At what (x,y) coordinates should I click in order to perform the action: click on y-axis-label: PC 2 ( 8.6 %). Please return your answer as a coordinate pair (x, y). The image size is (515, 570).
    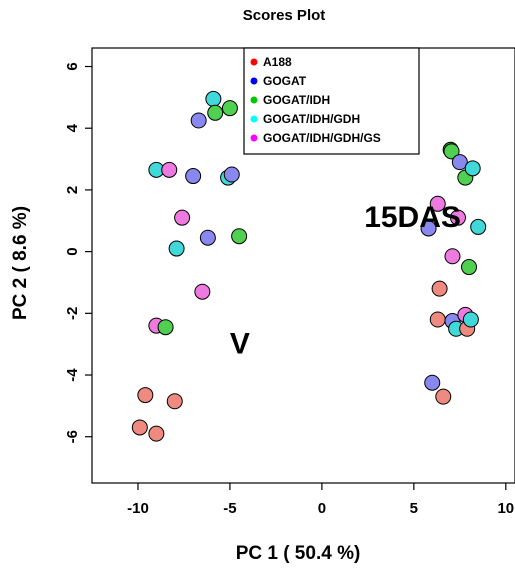
    Looking at the image, I should click on (20, 263).